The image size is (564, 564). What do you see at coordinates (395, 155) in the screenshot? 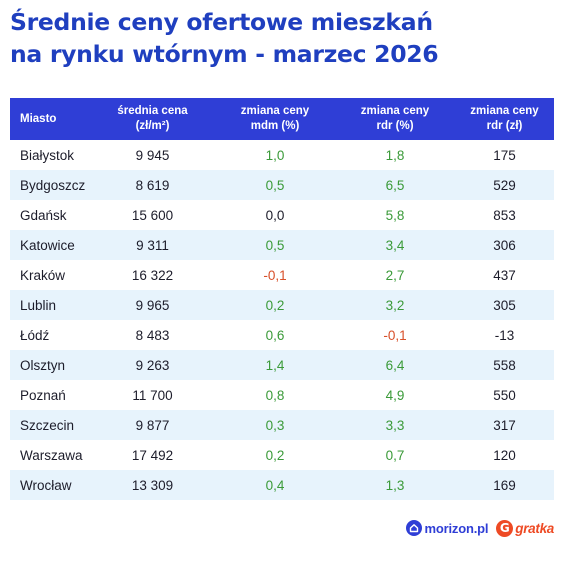
I see `value-cell: 1,8` at bounding box center [395, 155].